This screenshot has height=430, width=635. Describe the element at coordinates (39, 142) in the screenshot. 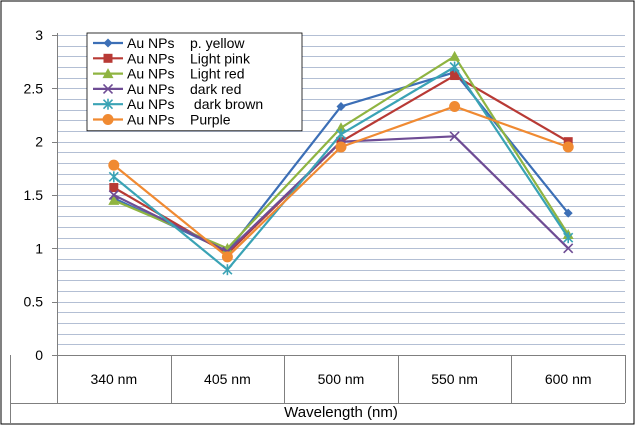

I see `y-tick-label: 2` at that location.